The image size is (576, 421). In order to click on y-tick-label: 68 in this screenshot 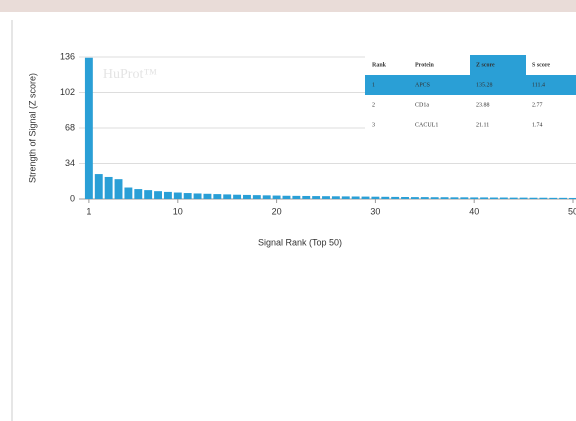, I will do `click(70, 127)`.